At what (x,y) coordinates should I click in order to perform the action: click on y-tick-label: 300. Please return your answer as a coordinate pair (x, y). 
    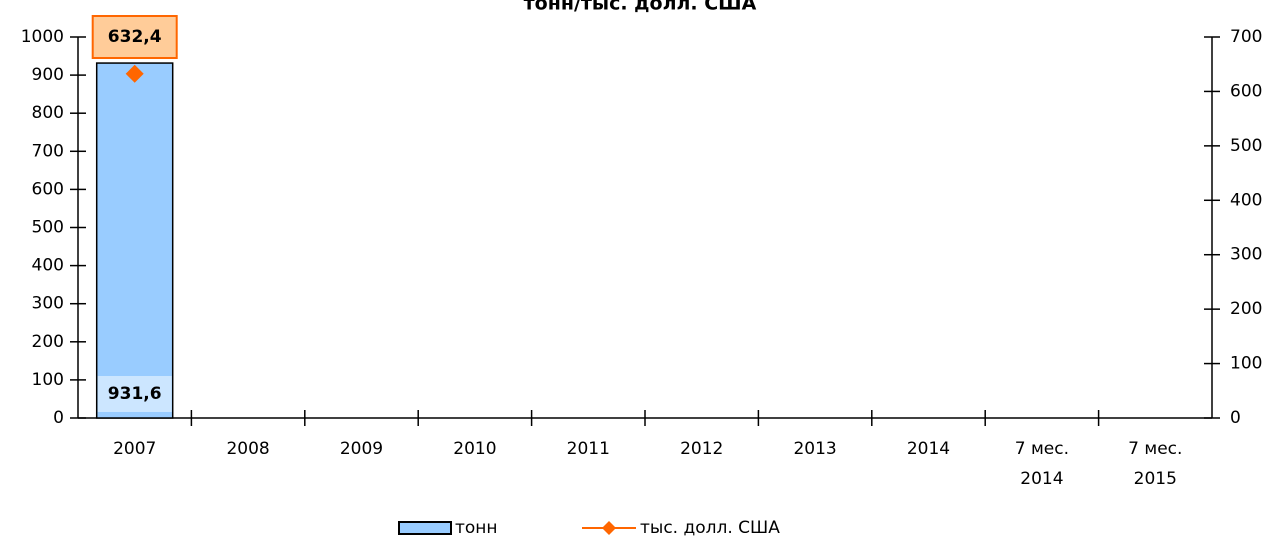
    Looking at the image, I should click on (48, 304).